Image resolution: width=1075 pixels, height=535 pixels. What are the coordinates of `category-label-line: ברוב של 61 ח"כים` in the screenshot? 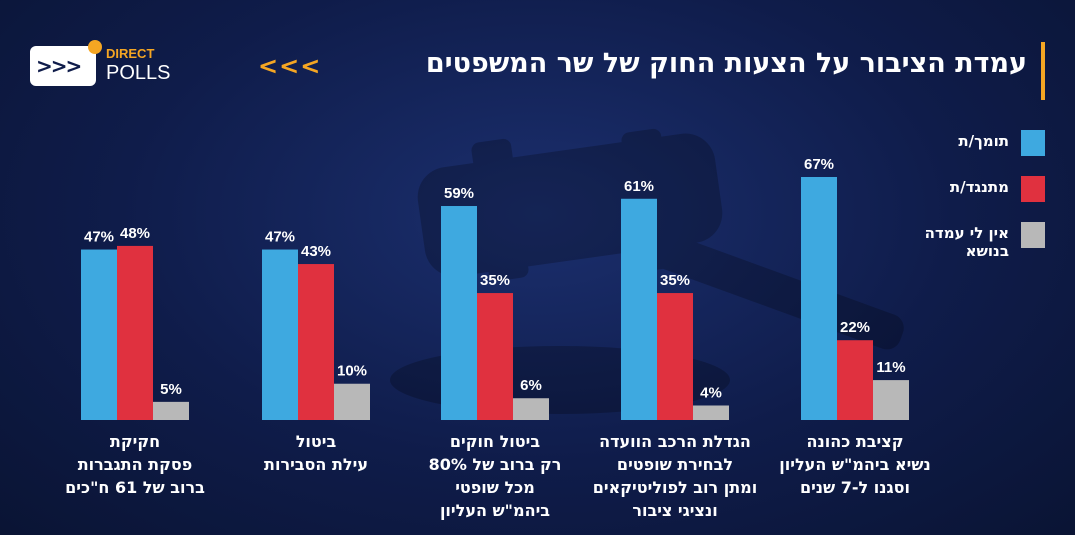 It's located at (135, 487).